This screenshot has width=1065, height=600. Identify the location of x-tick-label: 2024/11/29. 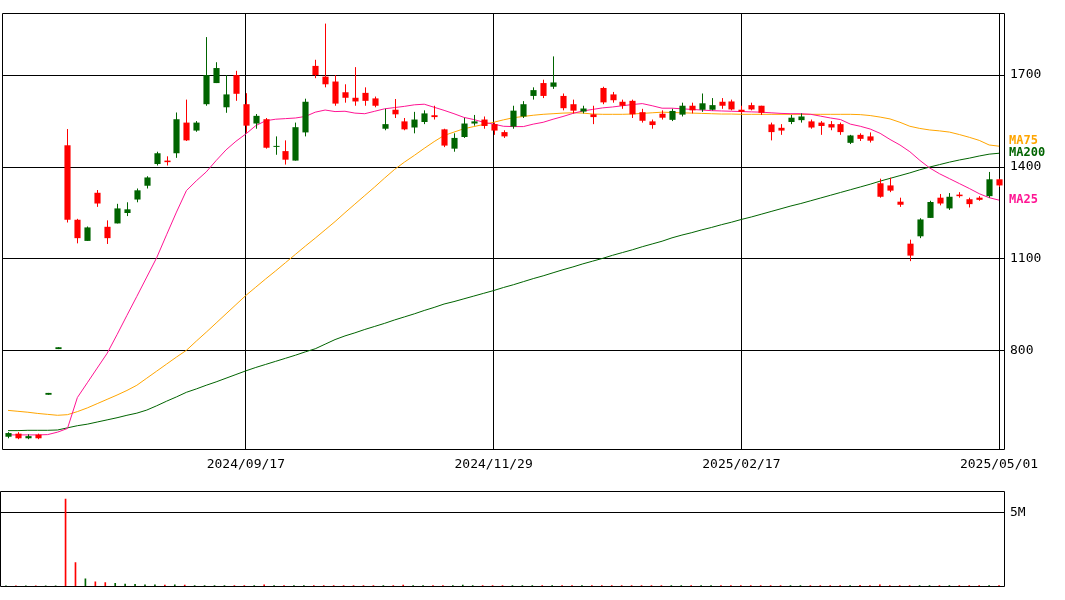
(493, 464).